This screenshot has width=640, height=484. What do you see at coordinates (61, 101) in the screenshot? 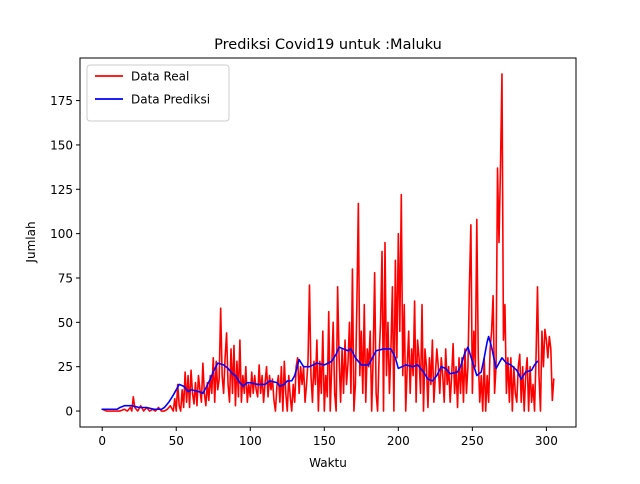
I see `y-tick-label: 175` at bounding box center [61, 101].